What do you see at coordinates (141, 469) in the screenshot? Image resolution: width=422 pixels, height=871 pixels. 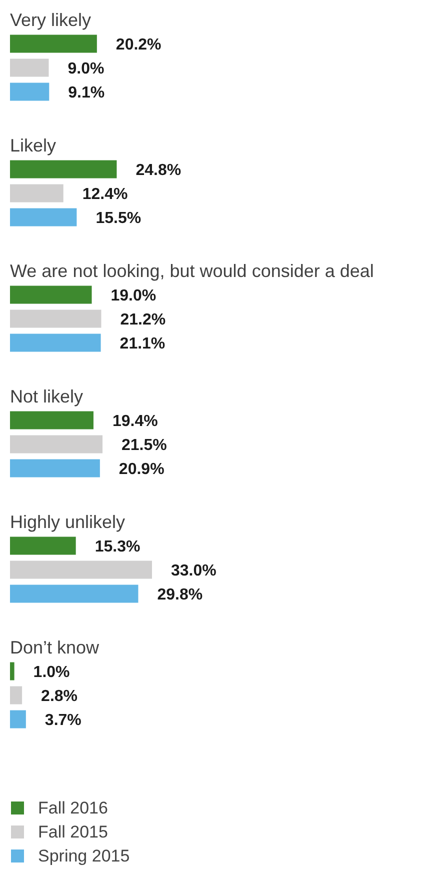 I see `data-label: 20.9%` at bounding box center [141, 469].